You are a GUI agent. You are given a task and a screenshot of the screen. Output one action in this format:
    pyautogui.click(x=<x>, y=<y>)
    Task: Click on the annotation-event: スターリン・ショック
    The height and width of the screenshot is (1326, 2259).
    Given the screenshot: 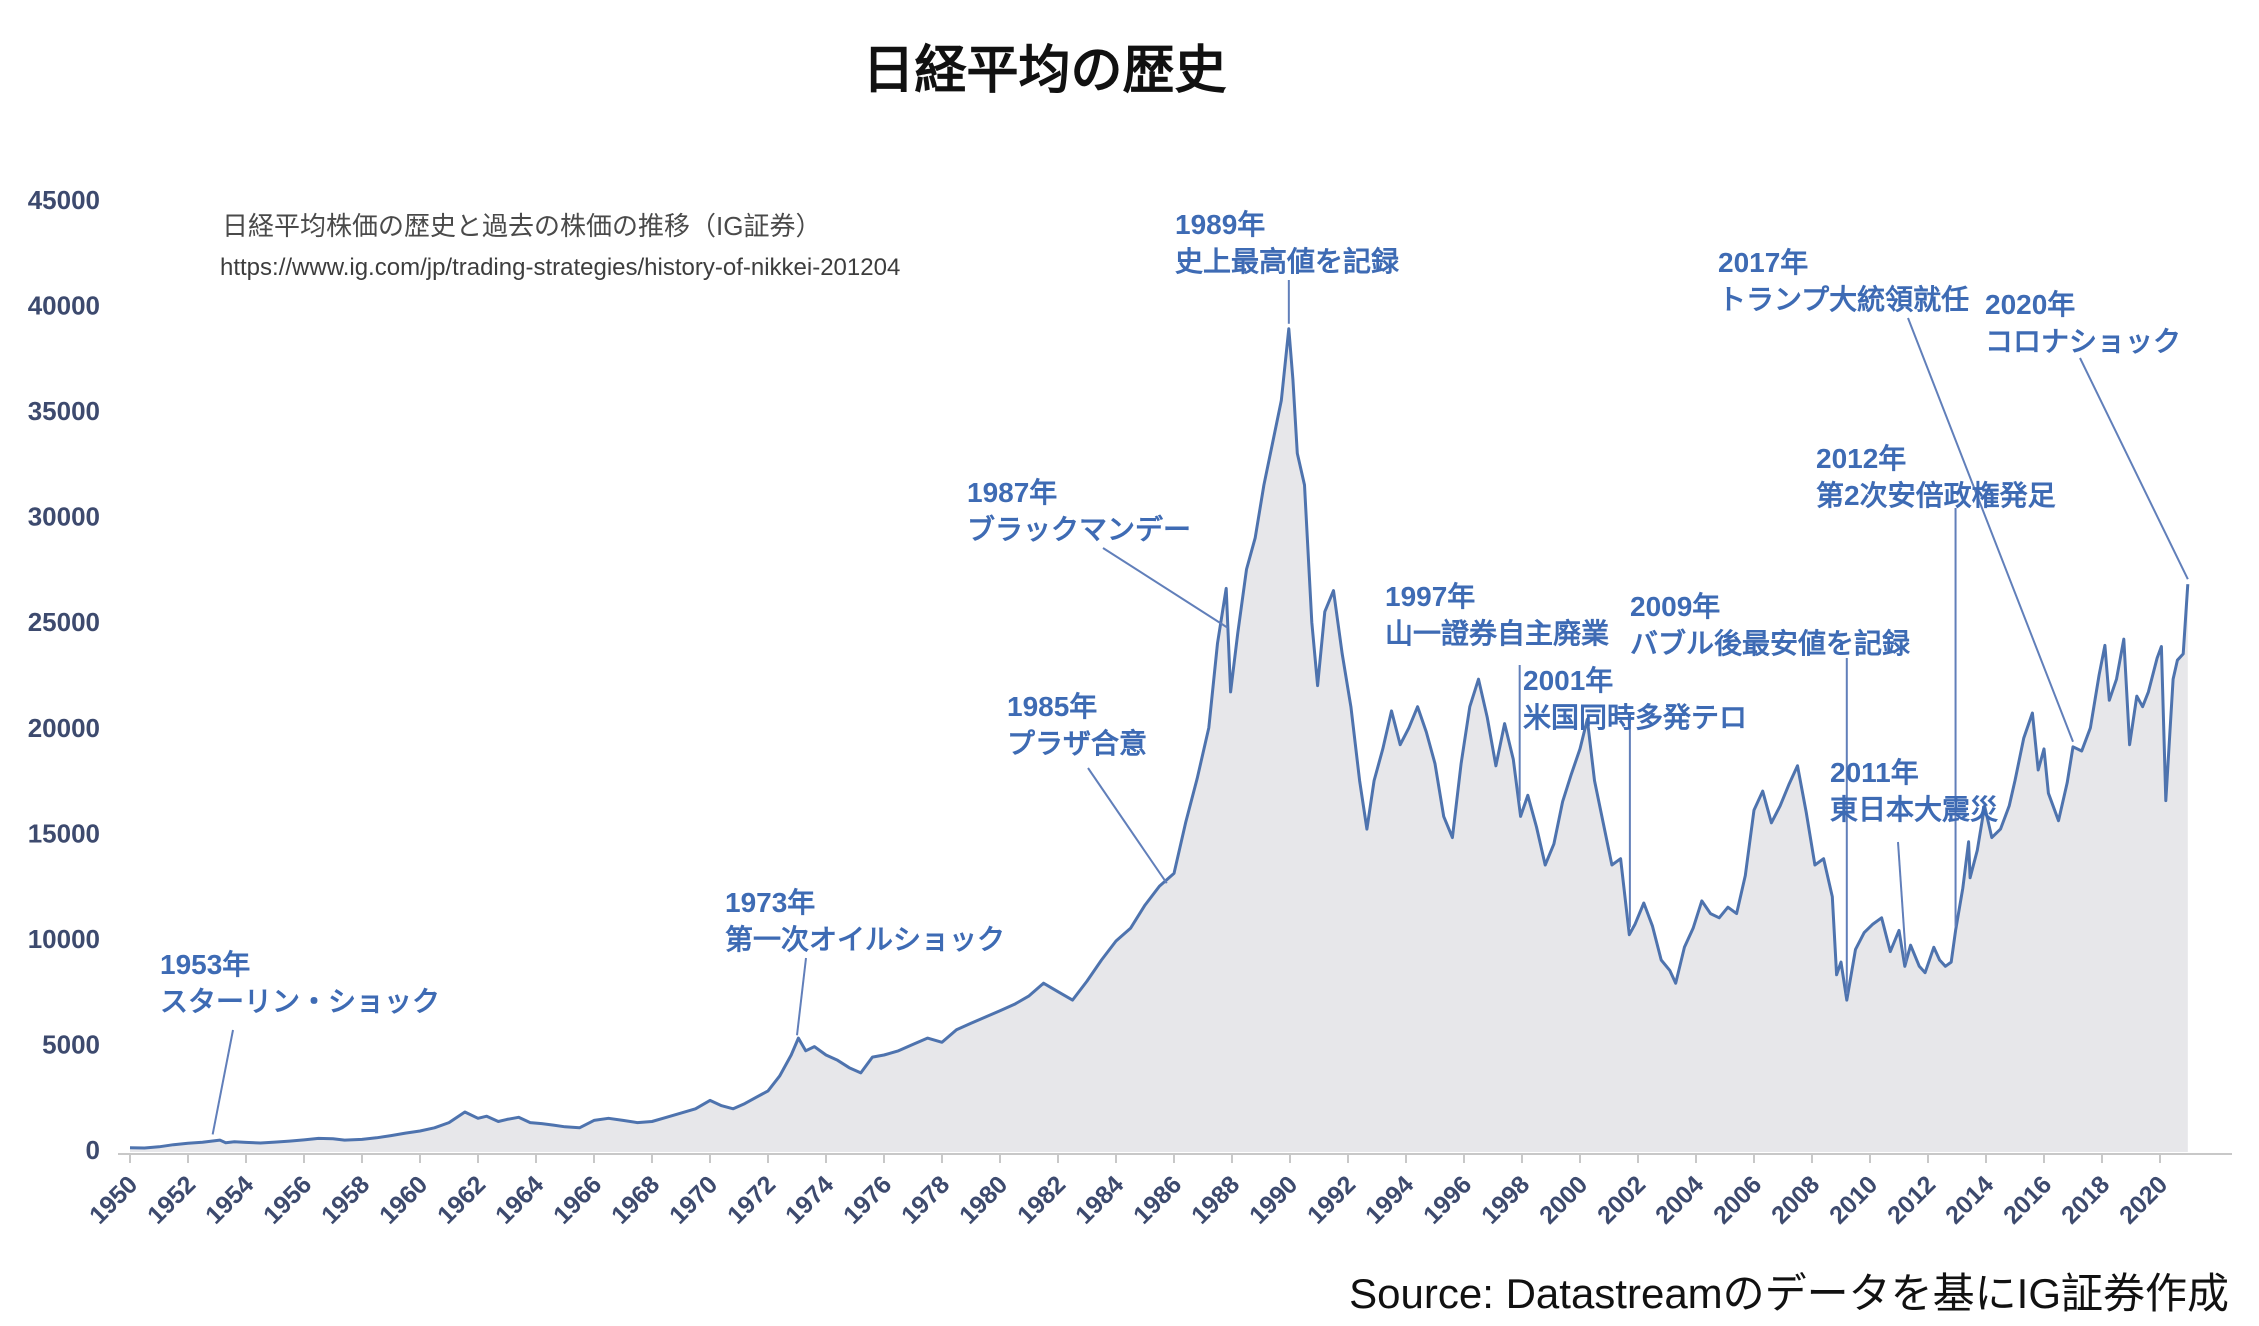 What is the action you would take?
    pyautogui.click(x=300, y=1001)
    